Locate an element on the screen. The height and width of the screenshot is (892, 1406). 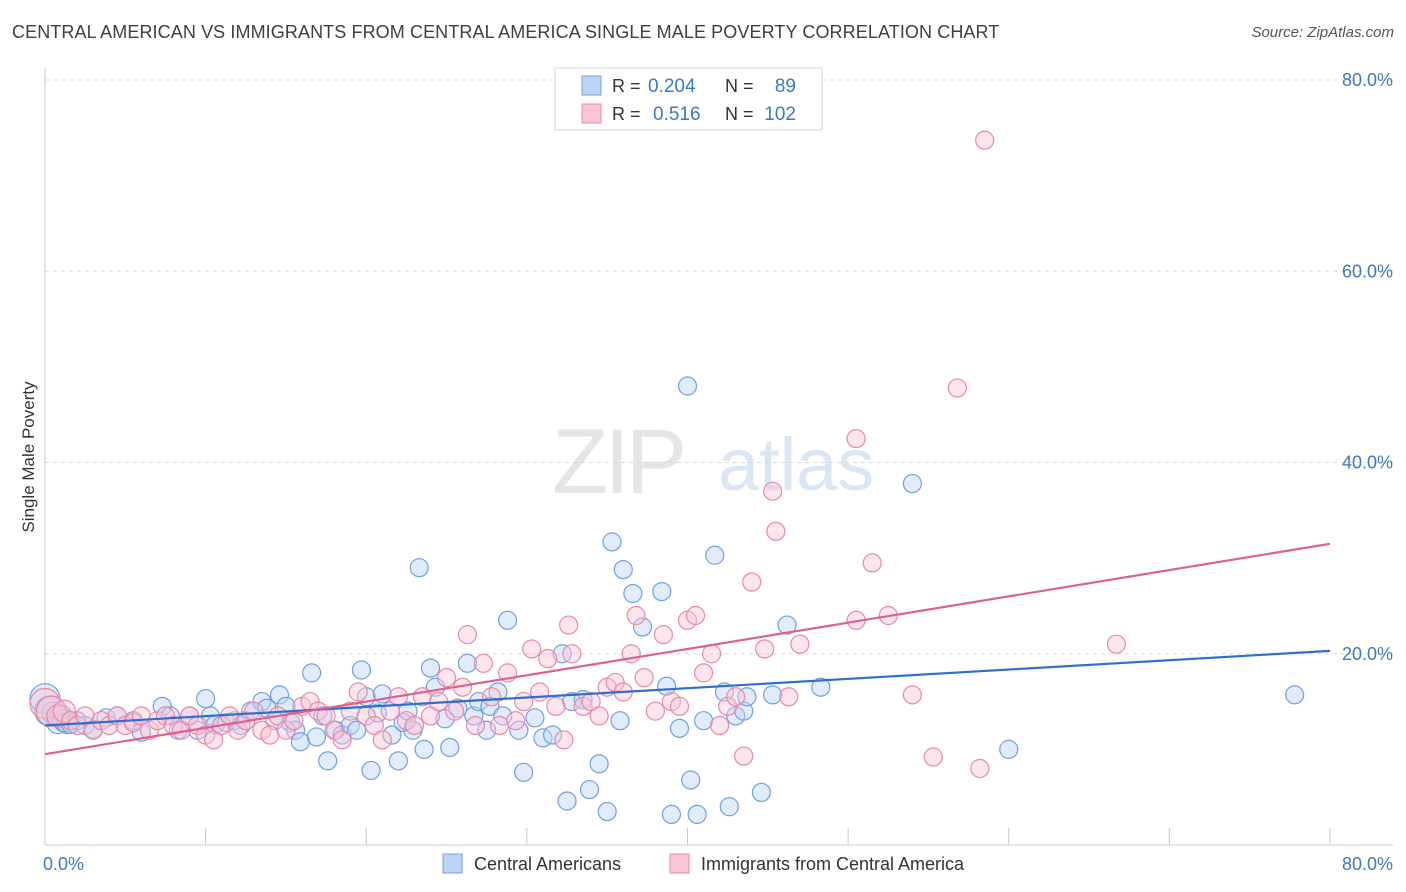
x-tick-label-max: 80.0% is located at coordinates (1367, 864).